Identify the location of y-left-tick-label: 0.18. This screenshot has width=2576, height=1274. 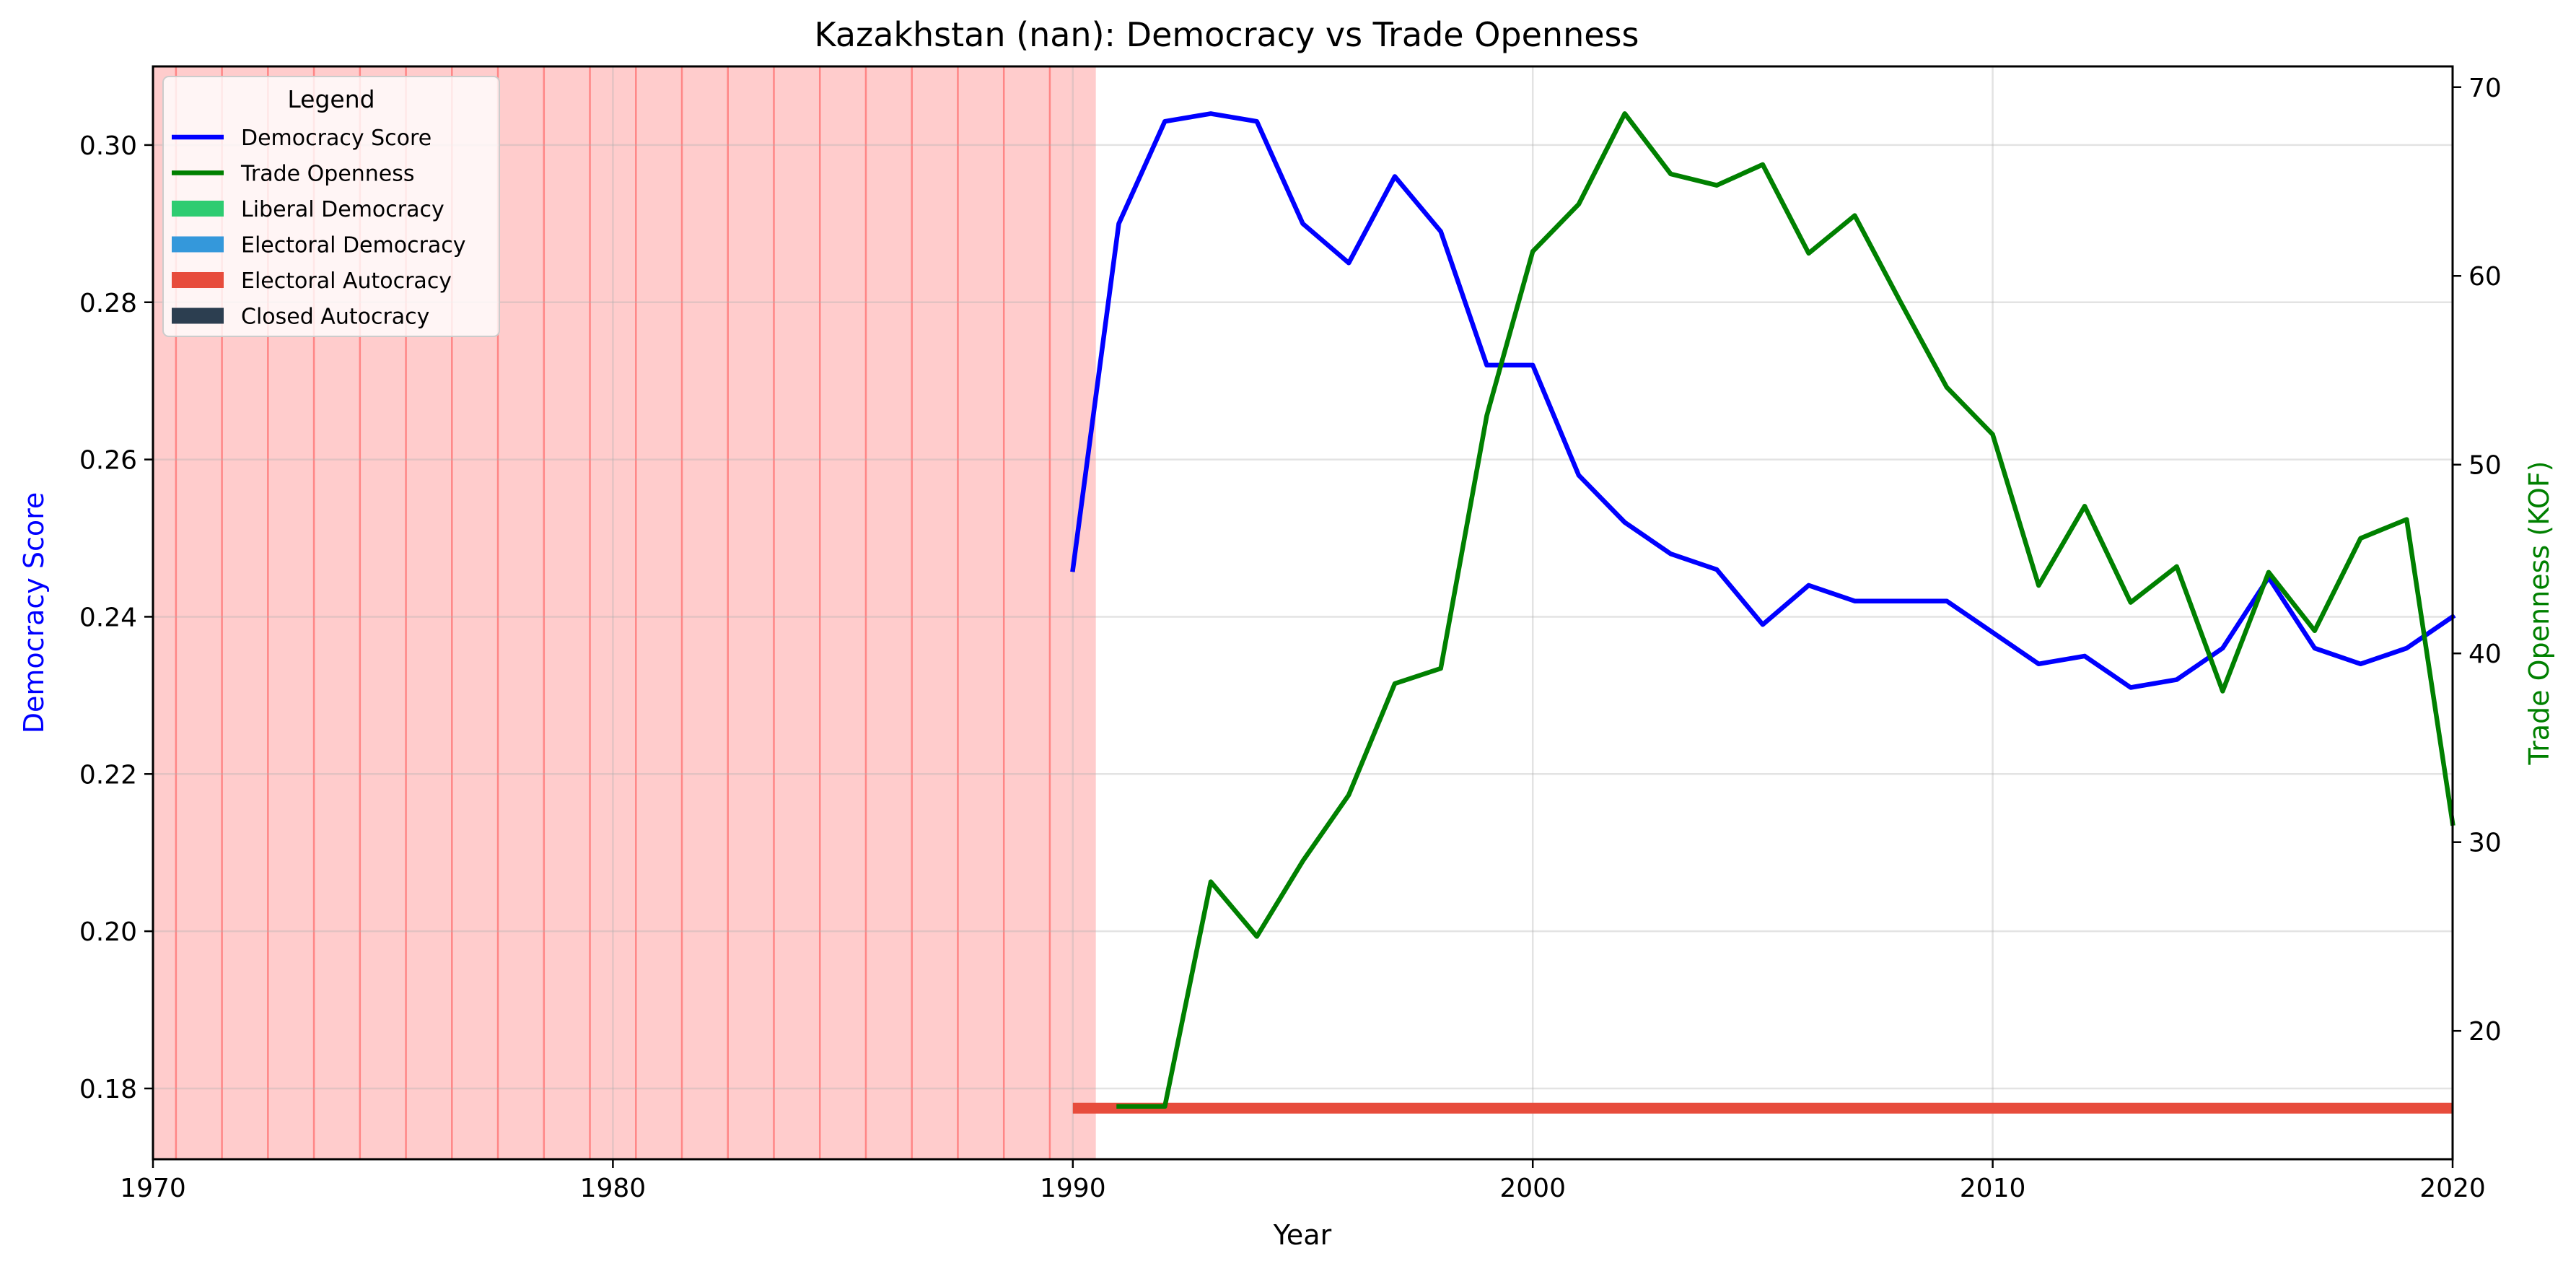
(108, 1089).